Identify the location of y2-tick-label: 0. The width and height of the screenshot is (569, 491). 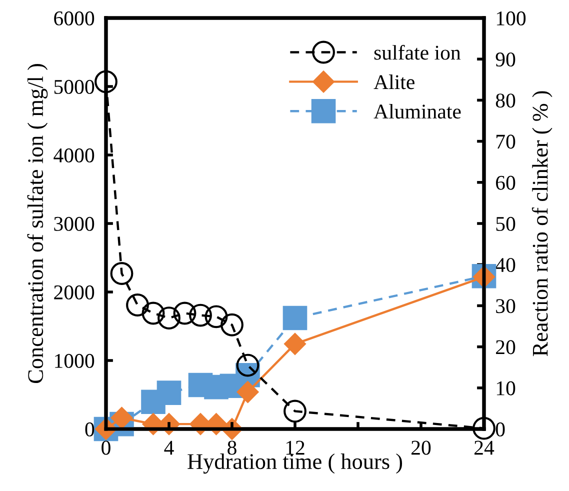
(500, 429).